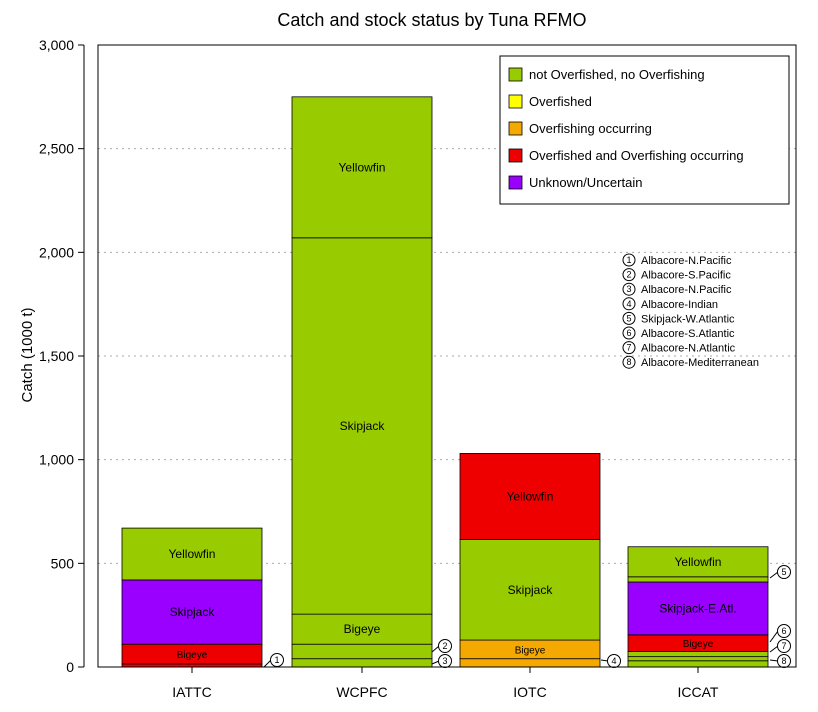  I want to click on x-tick-label: WCPFC, so click(361, 692).